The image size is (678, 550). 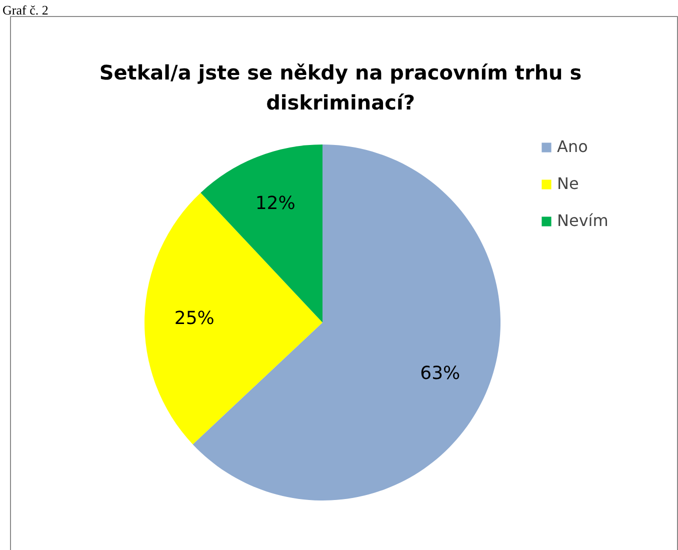 I want to click on data-label: 25%, so click(x=194, y=318).